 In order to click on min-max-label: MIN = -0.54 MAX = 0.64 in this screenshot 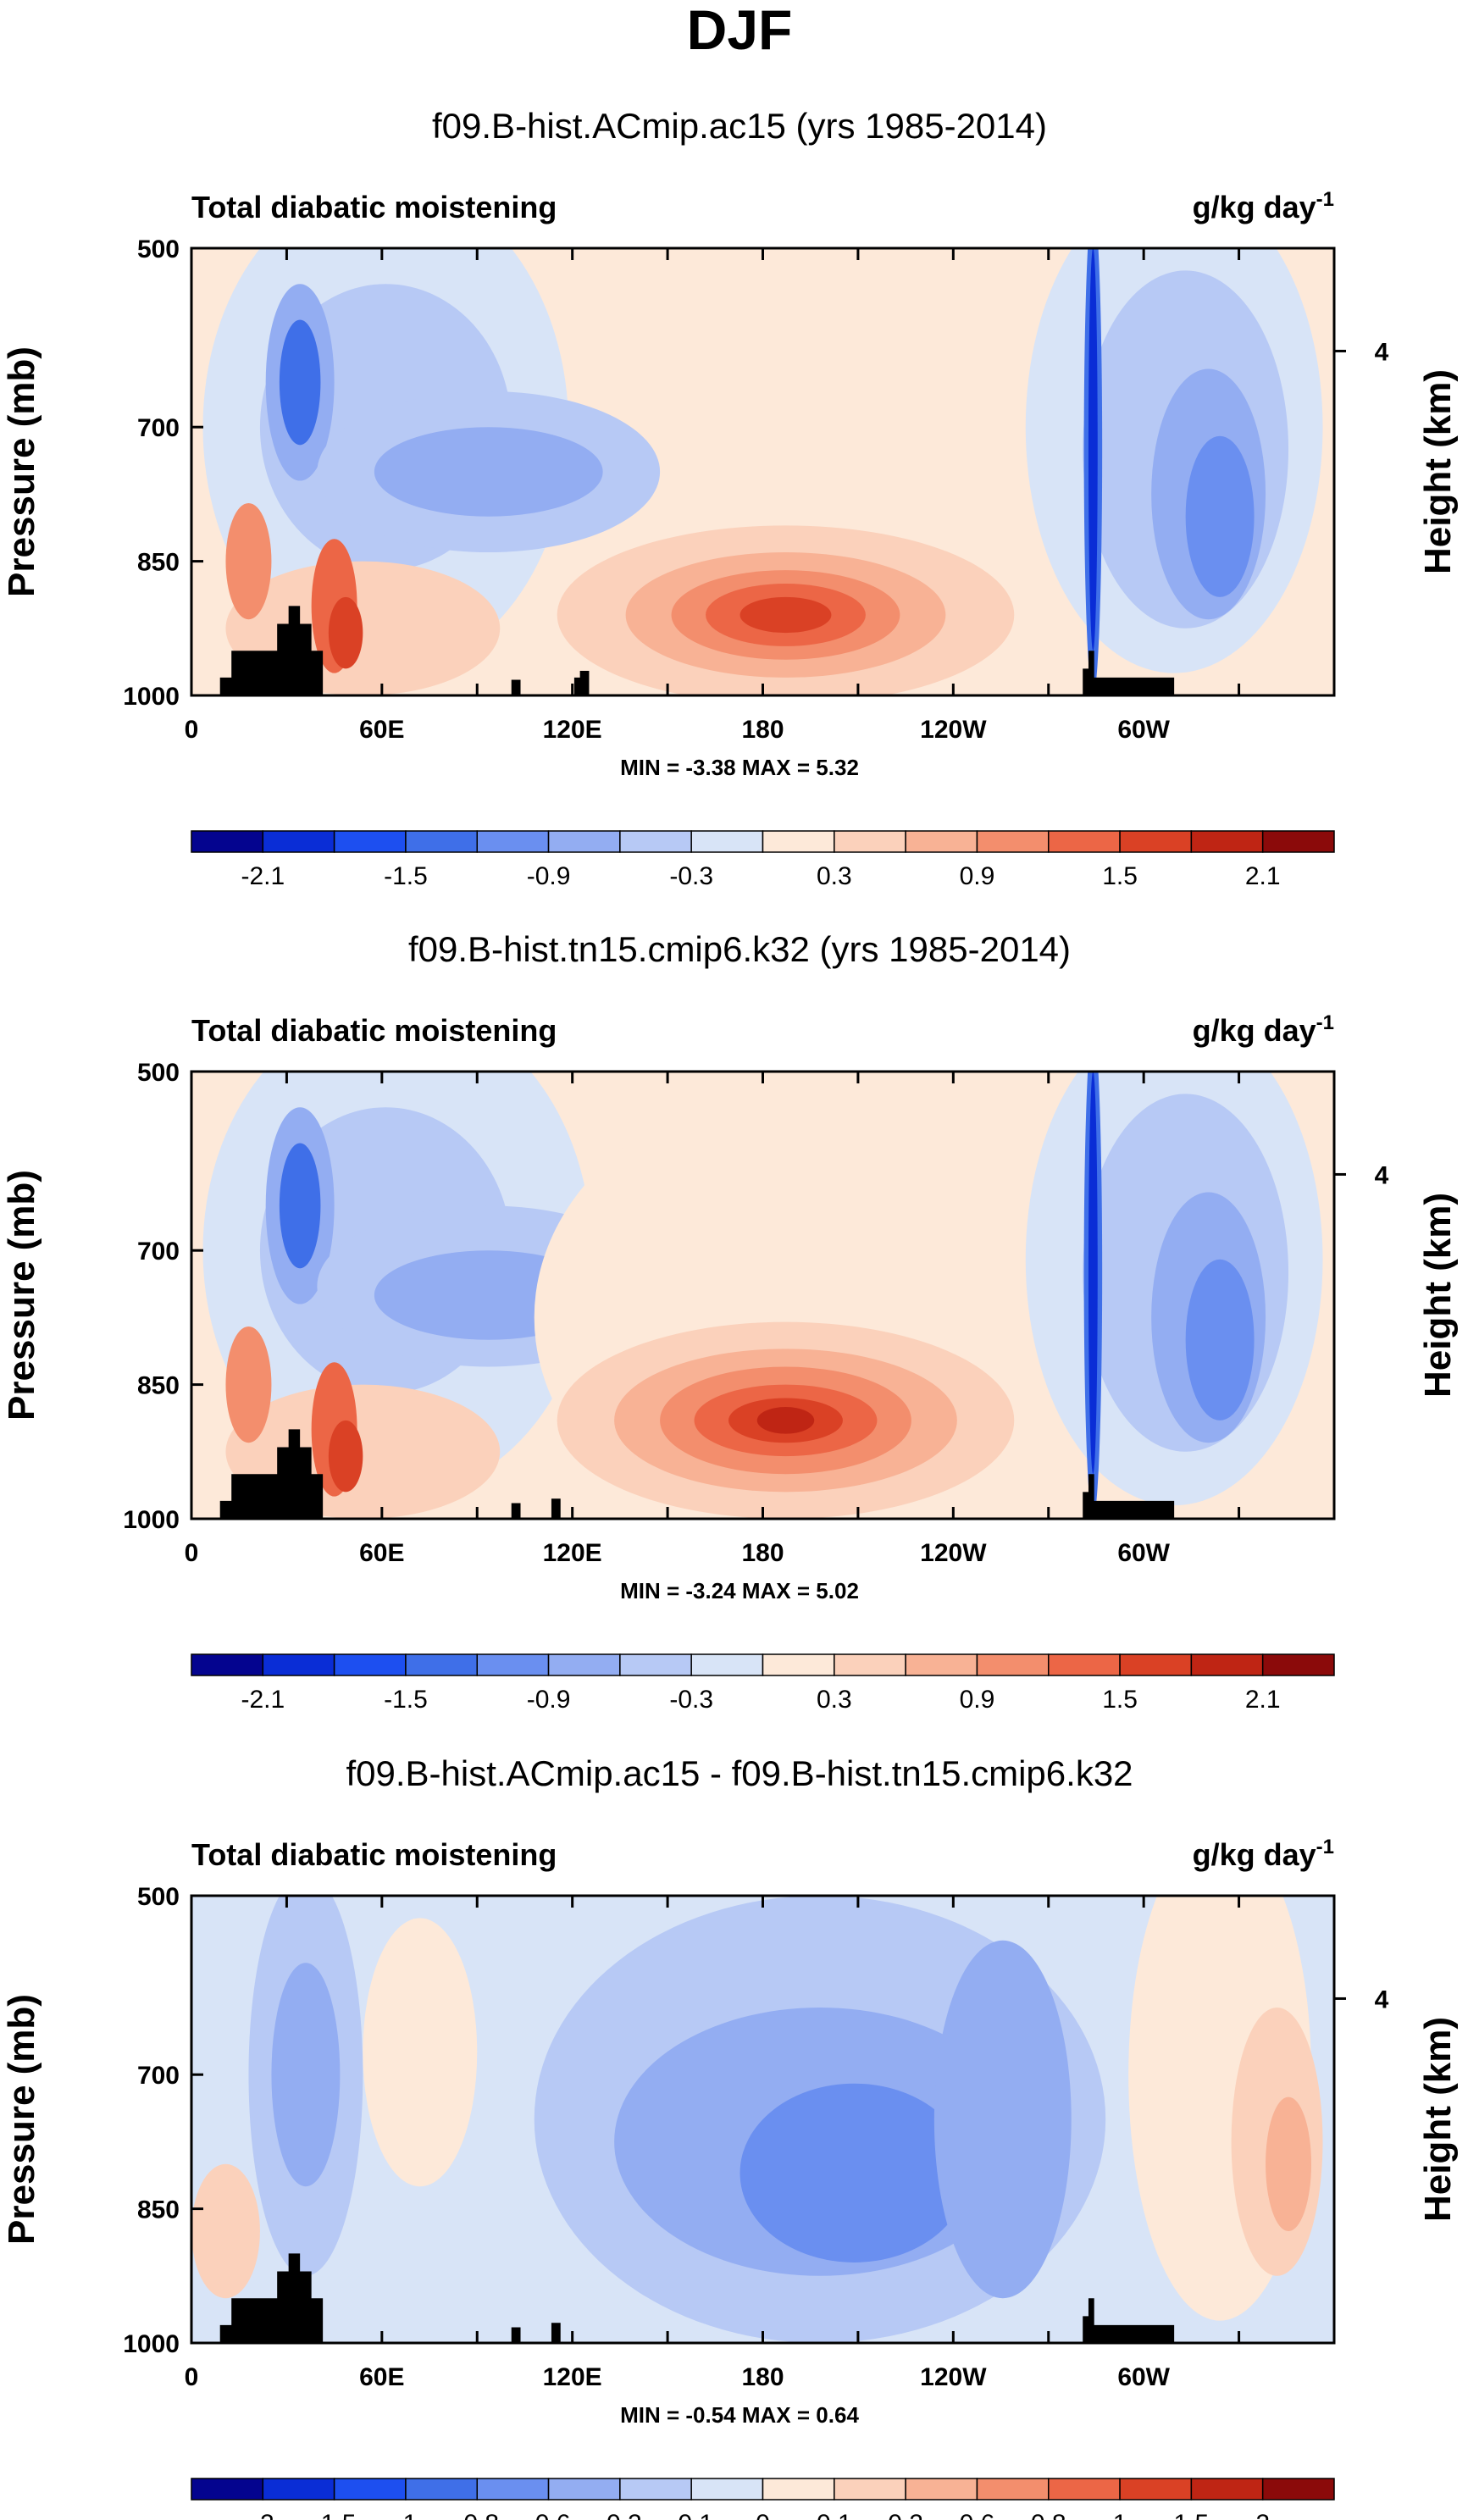, I will do `click(739, 2415)`.